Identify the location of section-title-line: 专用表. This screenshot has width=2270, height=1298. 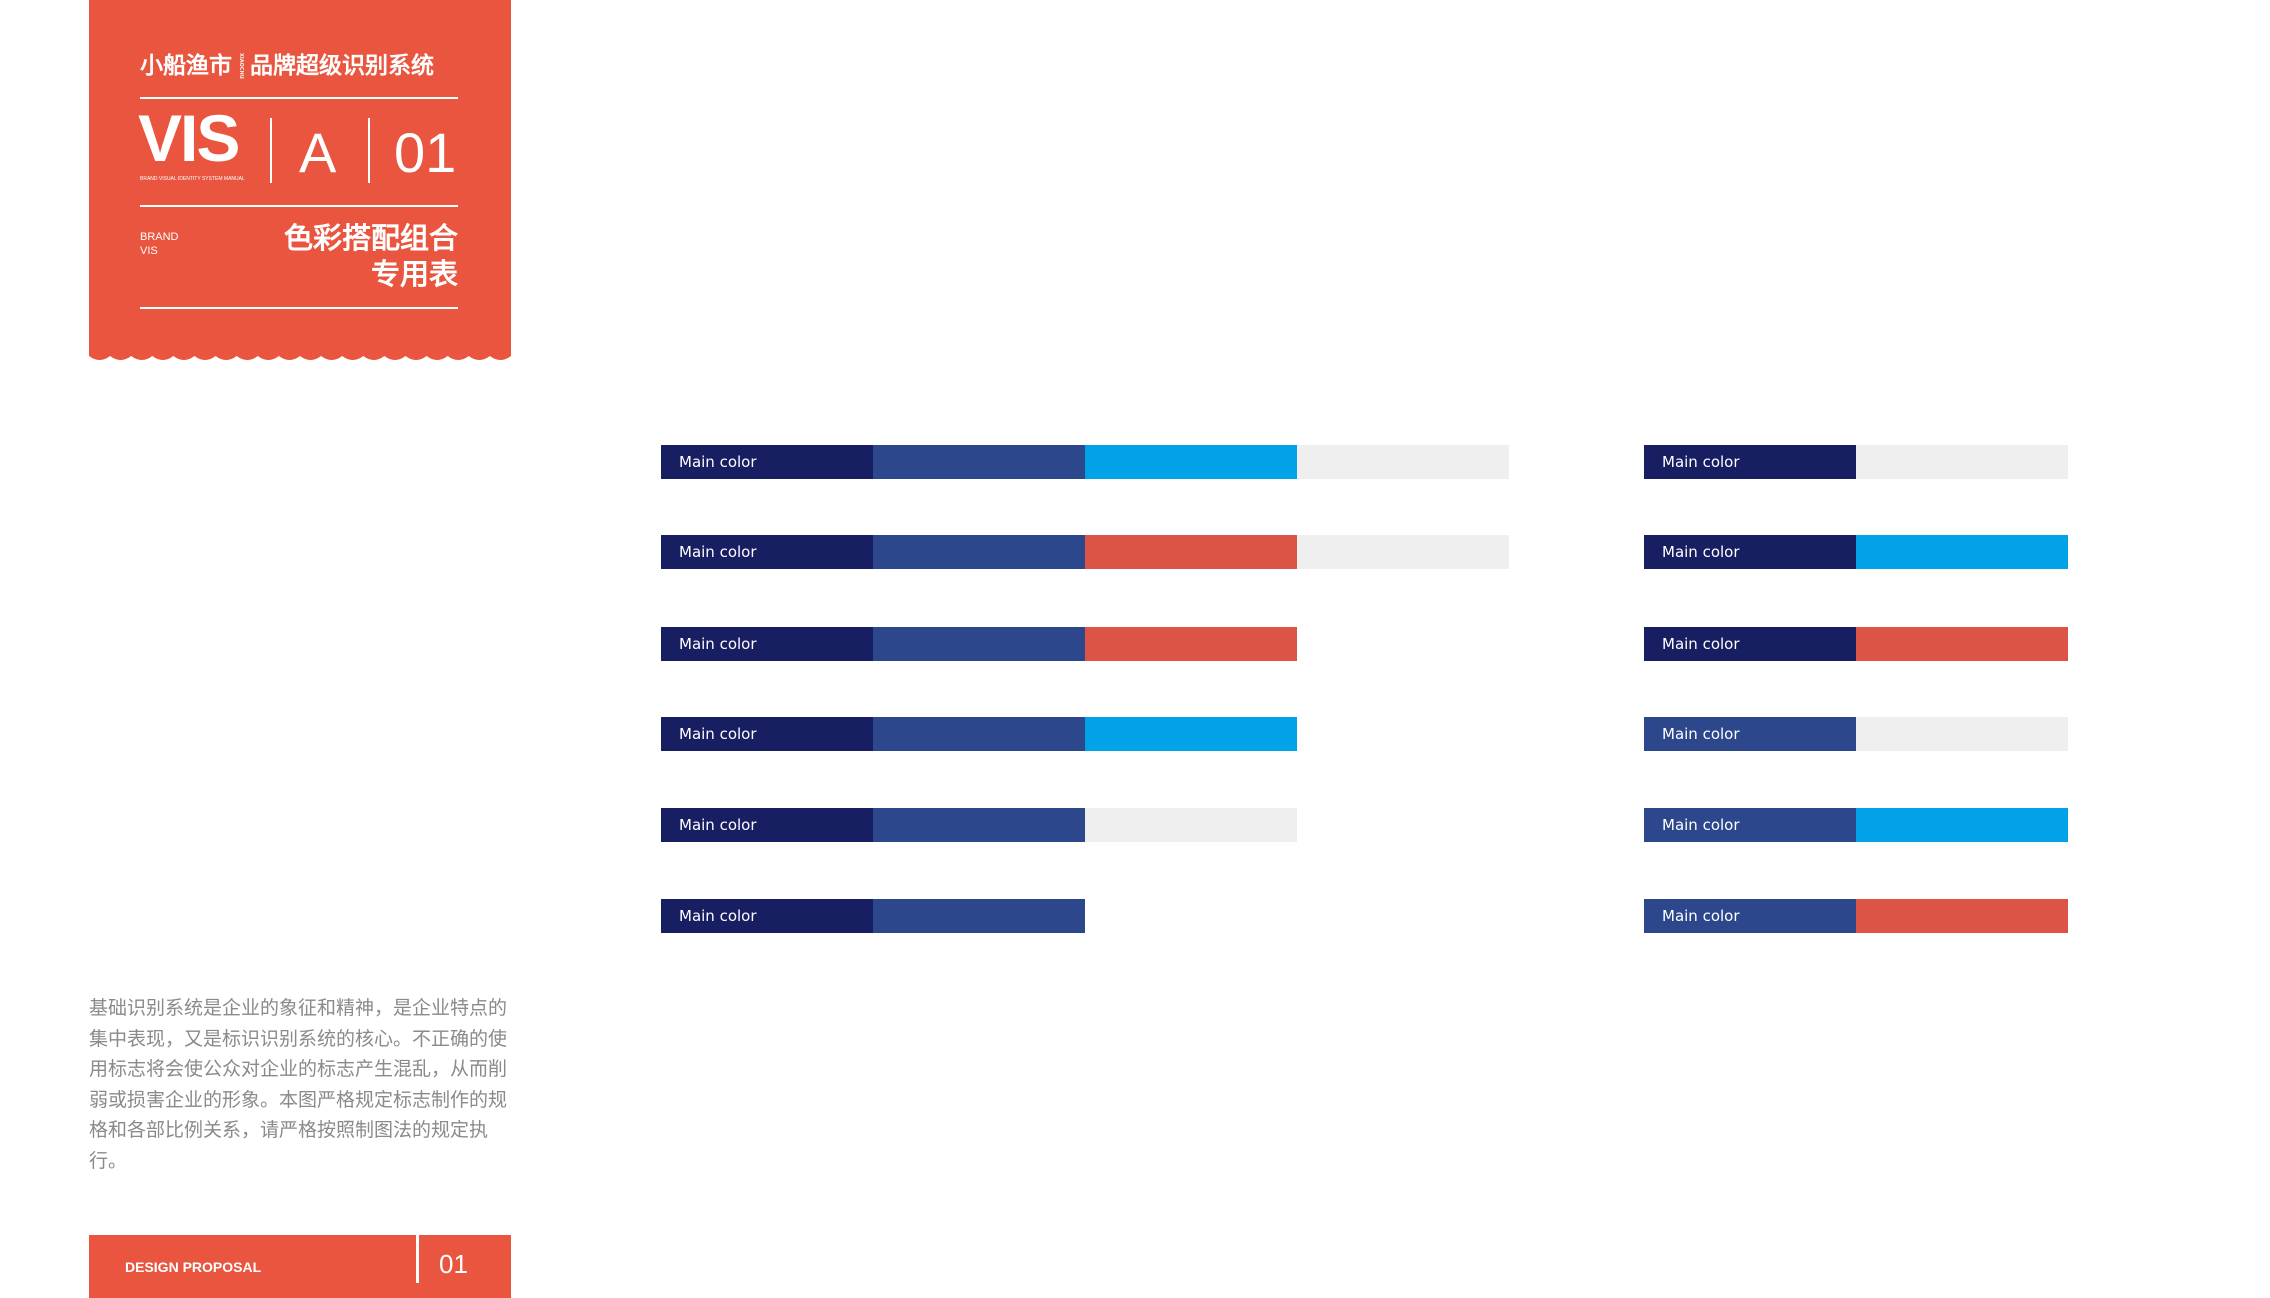
(414, 274).